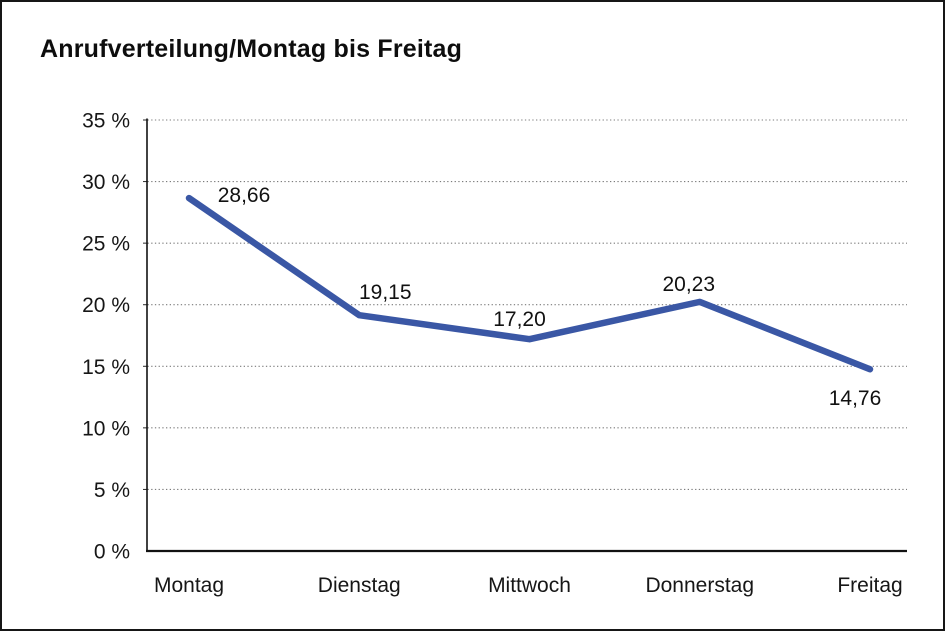 The width and height of the screenshot is (945, 631). I want to click on y-axis-label: 25 %, so click(106, 244).